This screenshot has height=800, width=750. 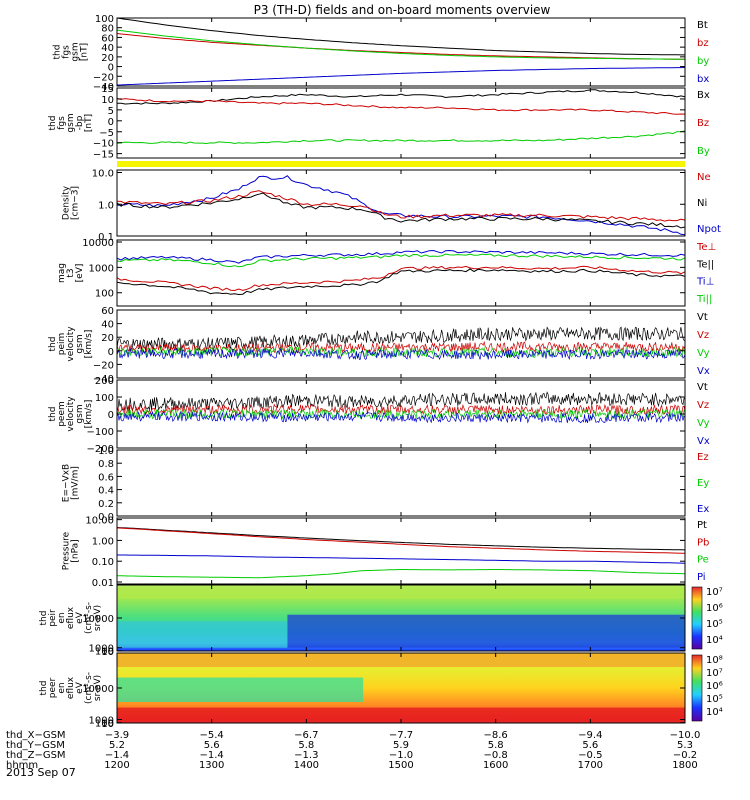 I want to click on time-axis-value: −3.9, so click(x=117, y=735).